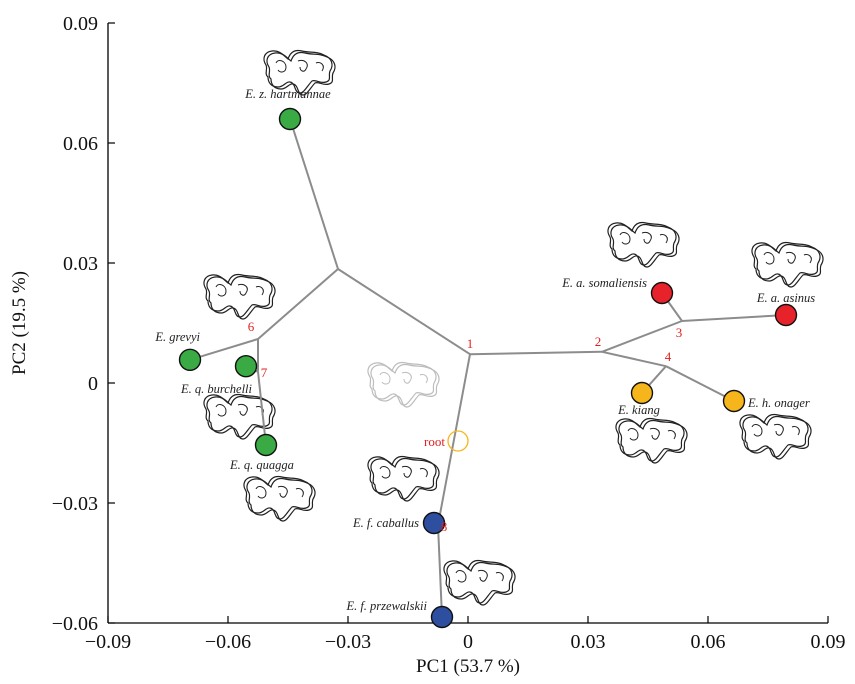  I want to click on x-axis-title: PC1 (53.7 %), so click(468, 666).